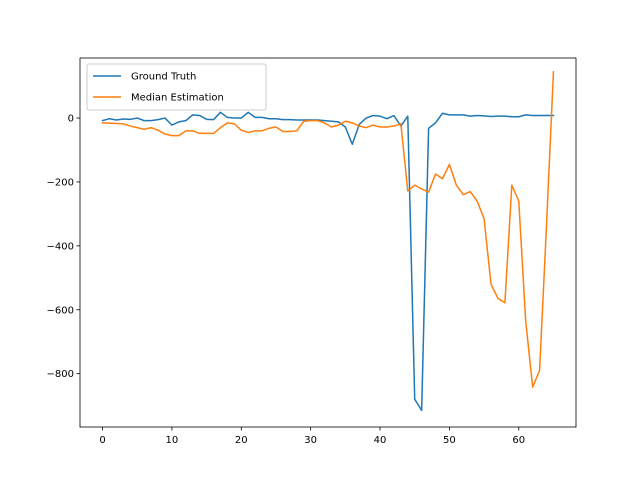 The height and width of the screenshot is (480, 640). Describe the element at coordinates (102, 440) in the screenshot. I see `x-tick-label: 0` at that location.